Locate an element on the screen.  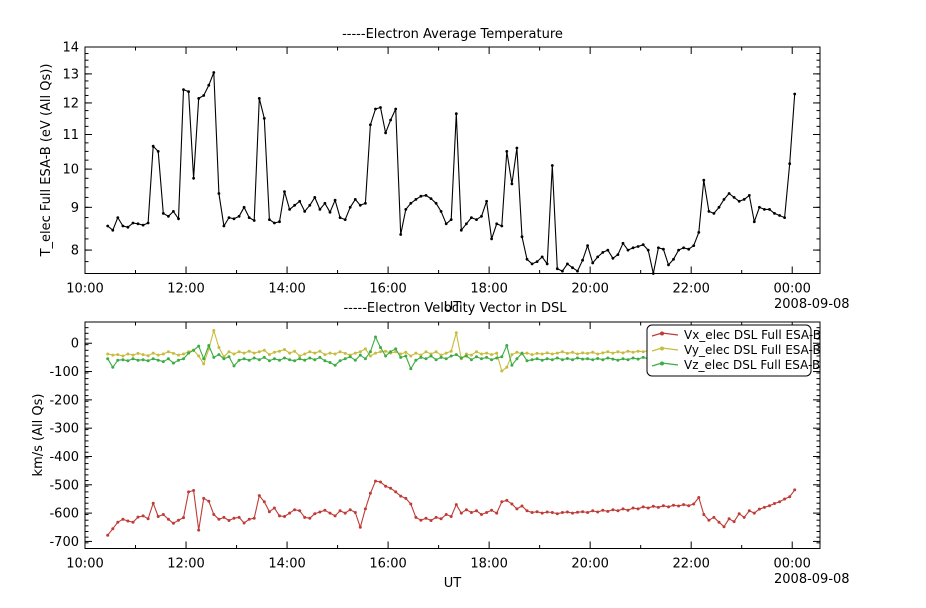
x-tick-label: 18:00 is located at coordinates (488, 289).